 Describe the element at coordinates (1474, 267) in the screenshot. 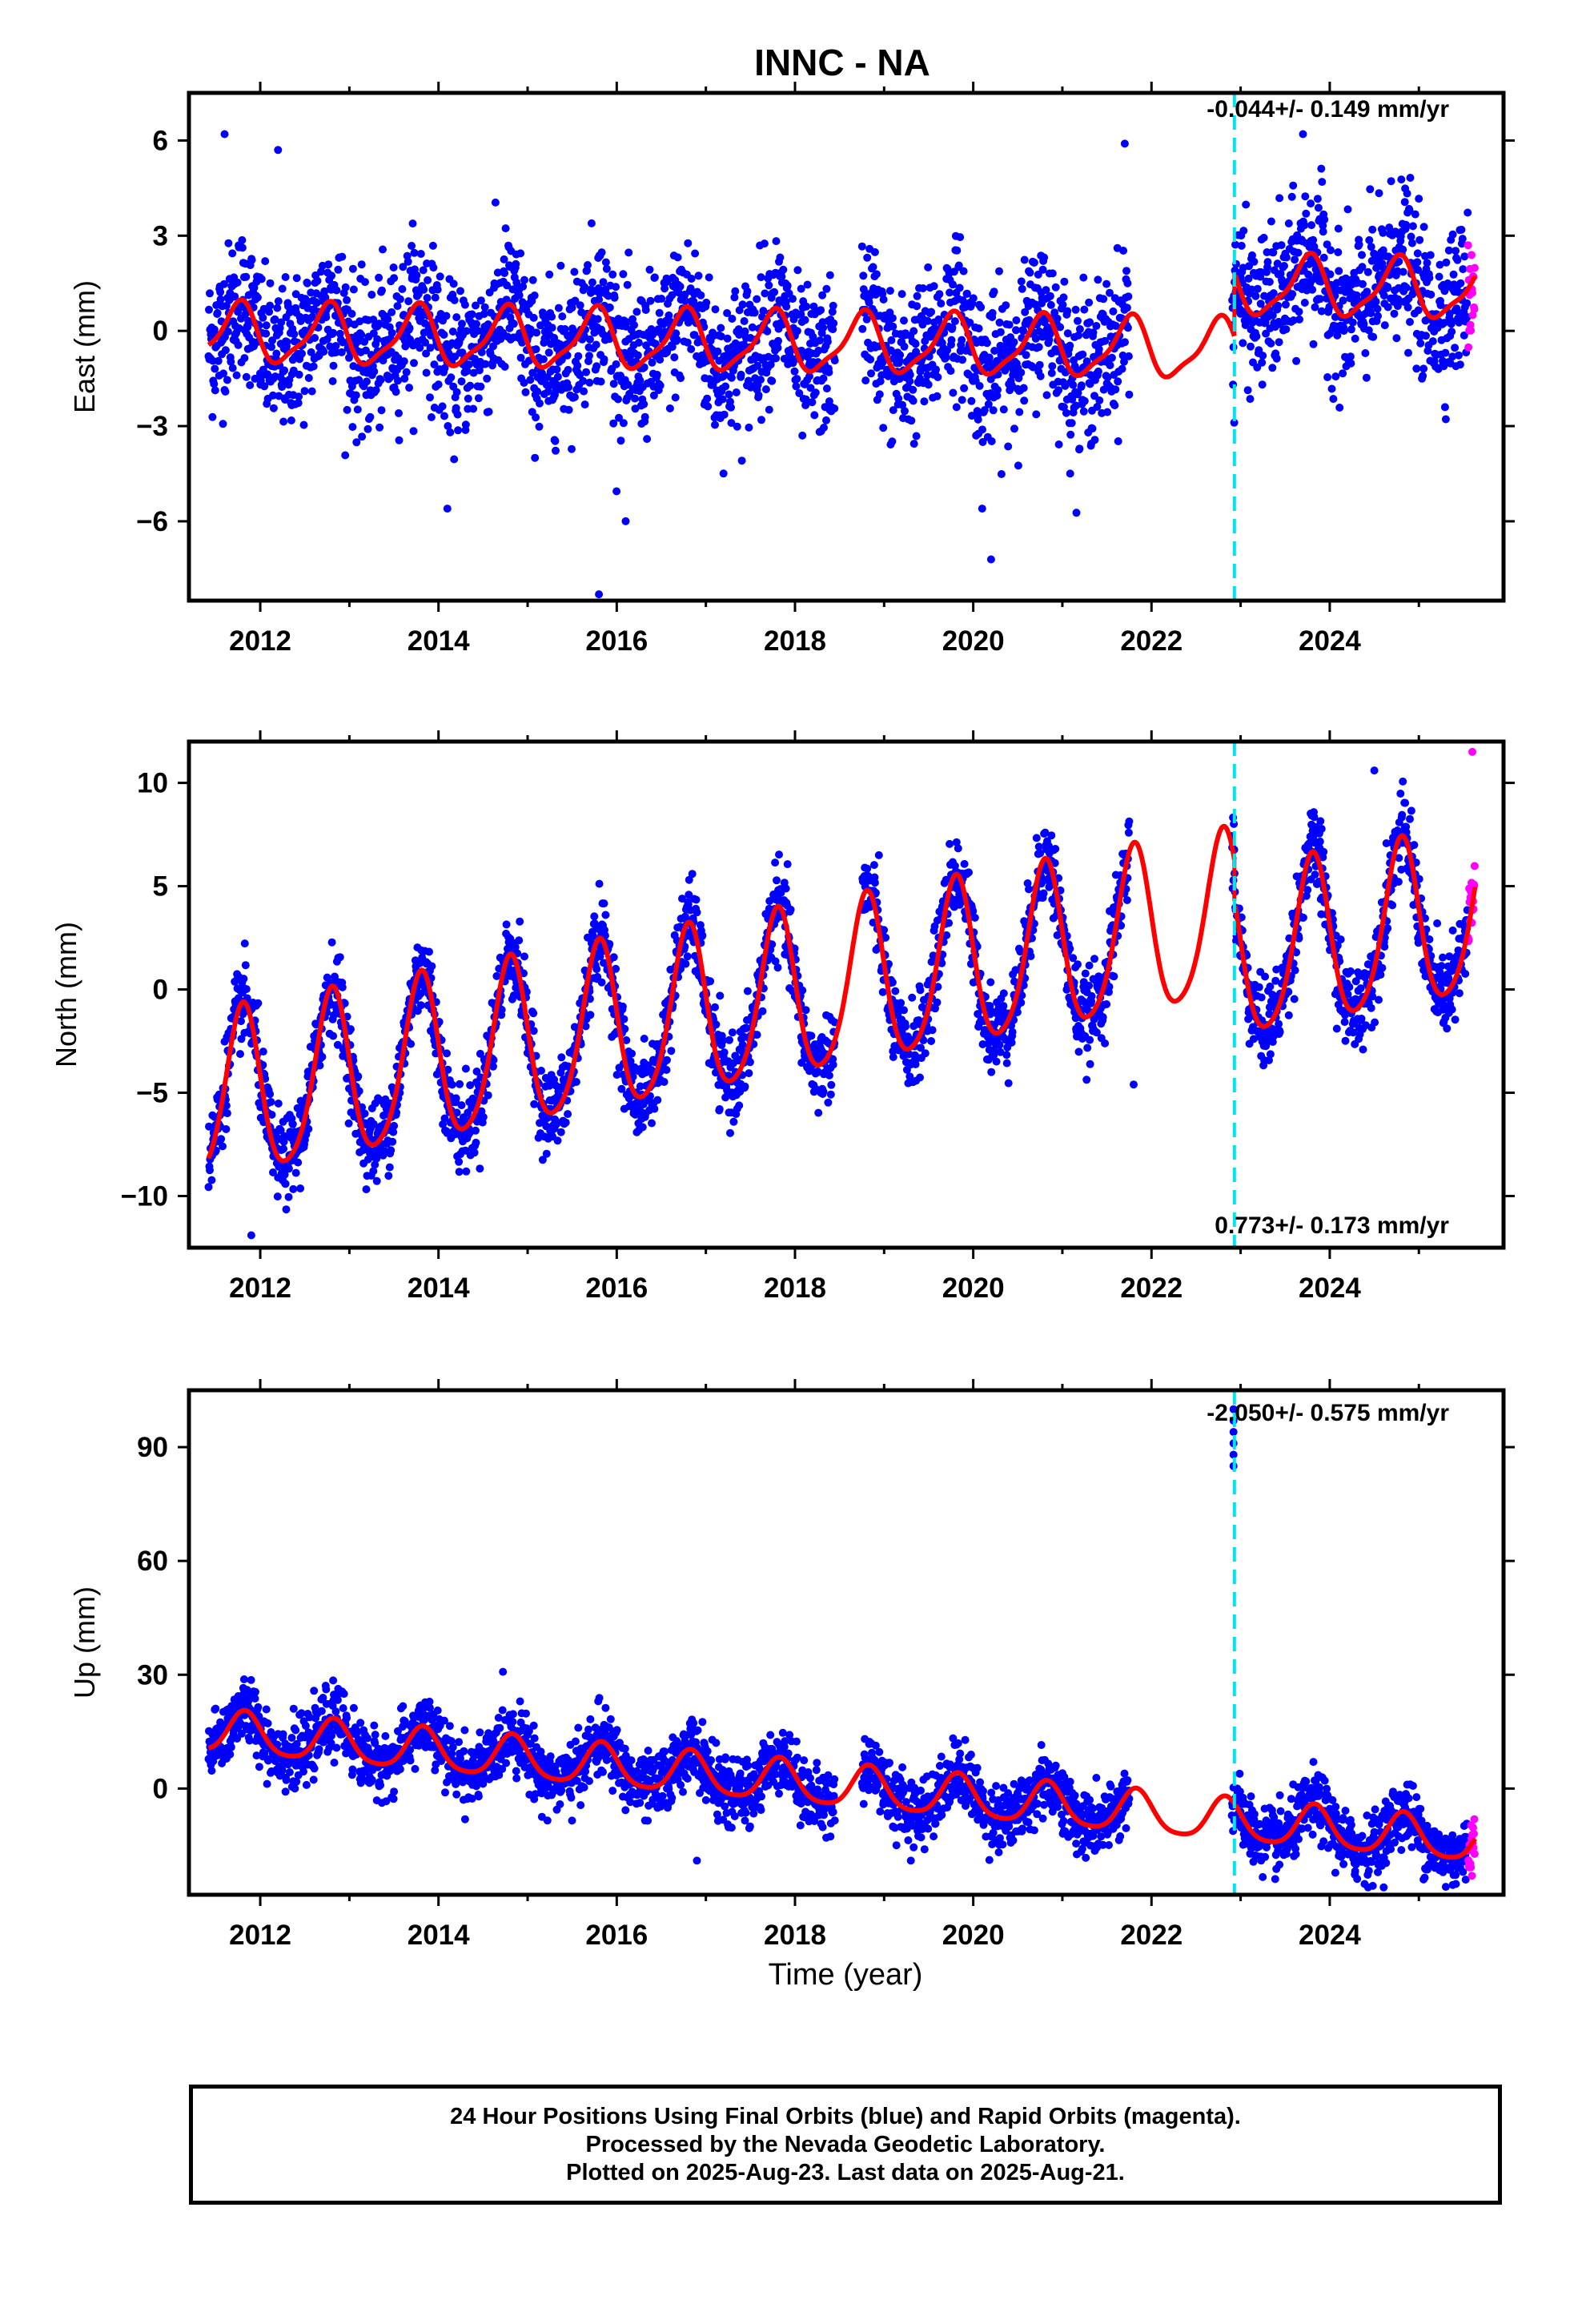

I see `rapid-orbit-point` at that location.